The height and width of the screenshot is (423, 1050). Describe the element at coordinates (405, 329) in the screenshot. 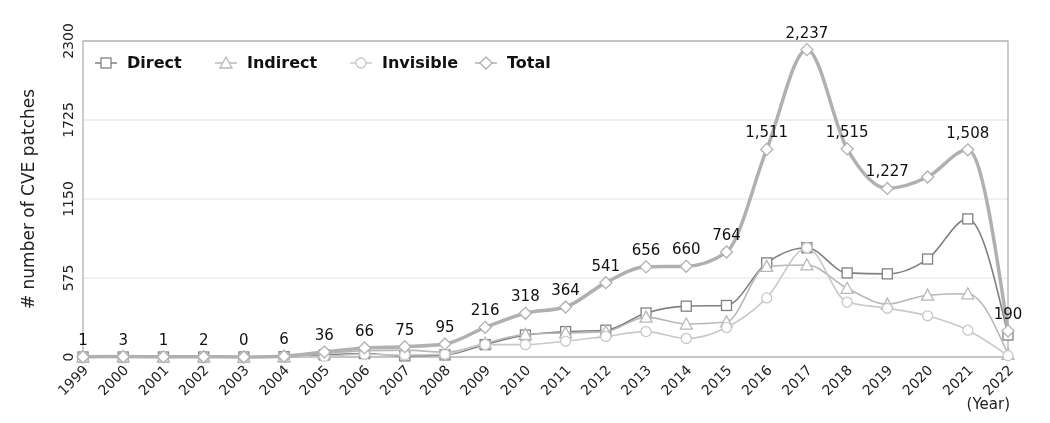

I see `data-label: 75` at that location.